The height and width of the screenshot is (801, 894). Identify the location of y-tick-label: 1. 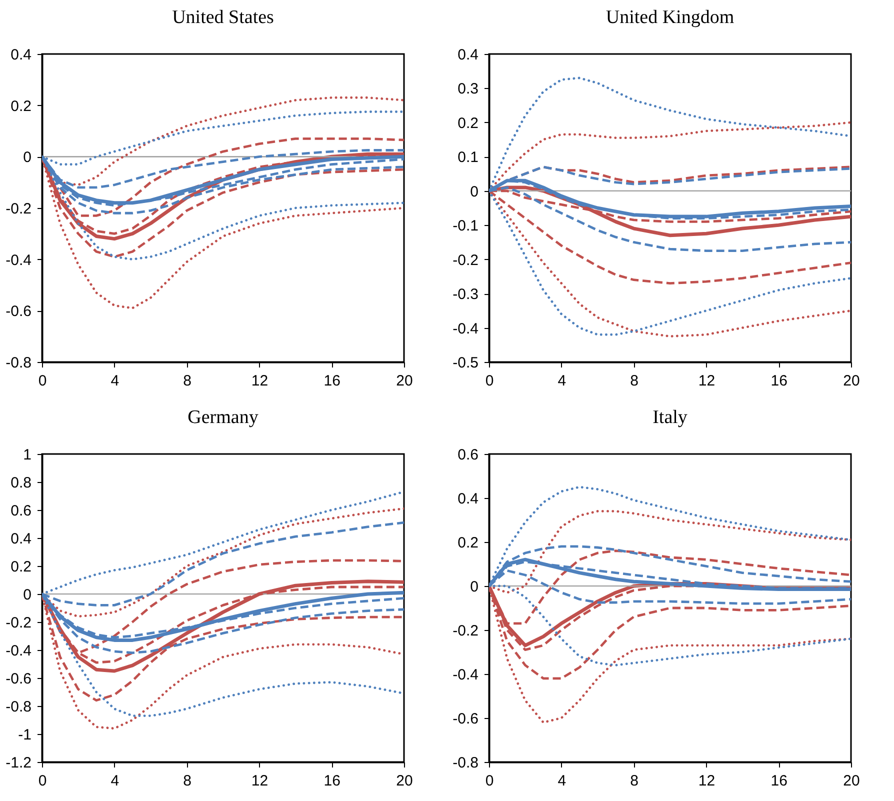
(27, 455).